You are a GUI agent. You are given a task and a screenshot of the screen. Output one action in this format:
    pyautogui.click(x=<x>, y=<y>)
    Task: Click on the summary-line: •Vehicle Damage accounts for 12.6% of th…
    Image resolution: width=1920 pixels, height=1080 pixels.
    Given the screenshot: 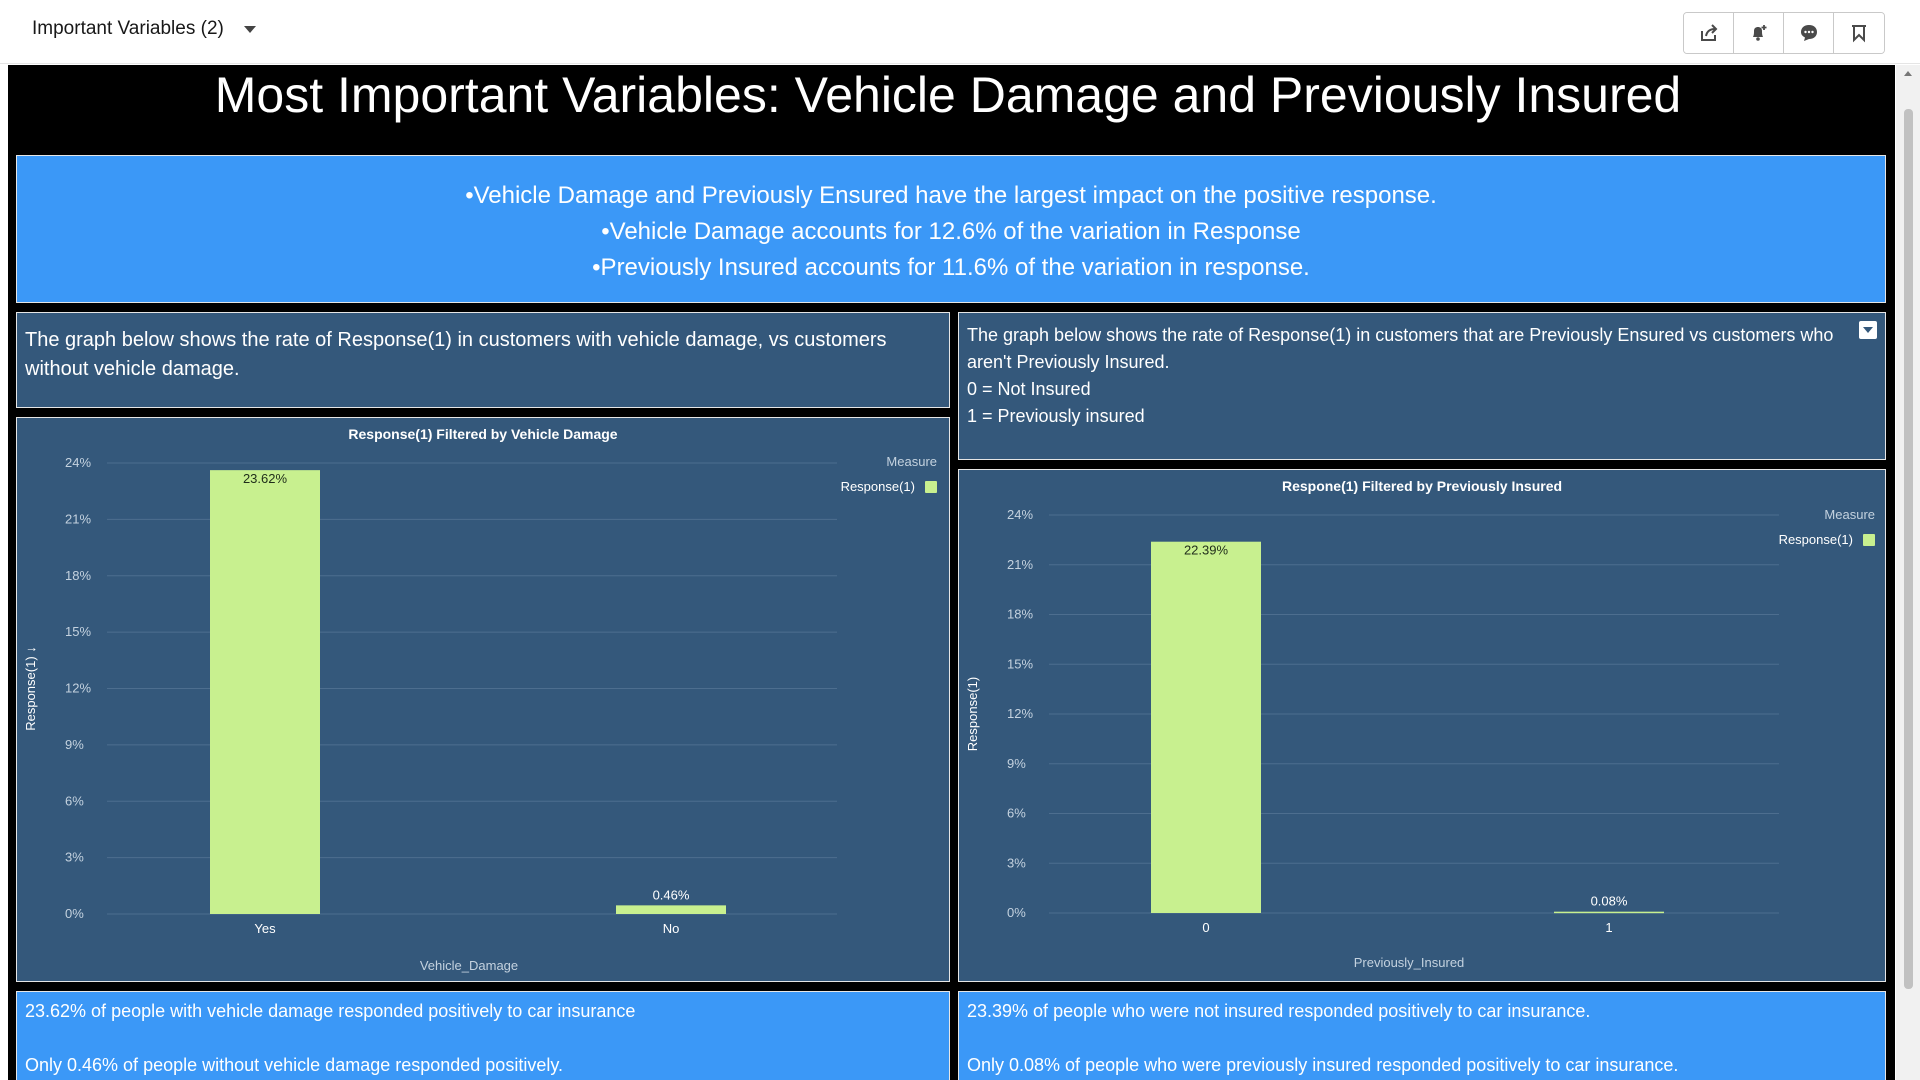 What is the action you would take?
    pyautogui.click(x=951, y=231)
    